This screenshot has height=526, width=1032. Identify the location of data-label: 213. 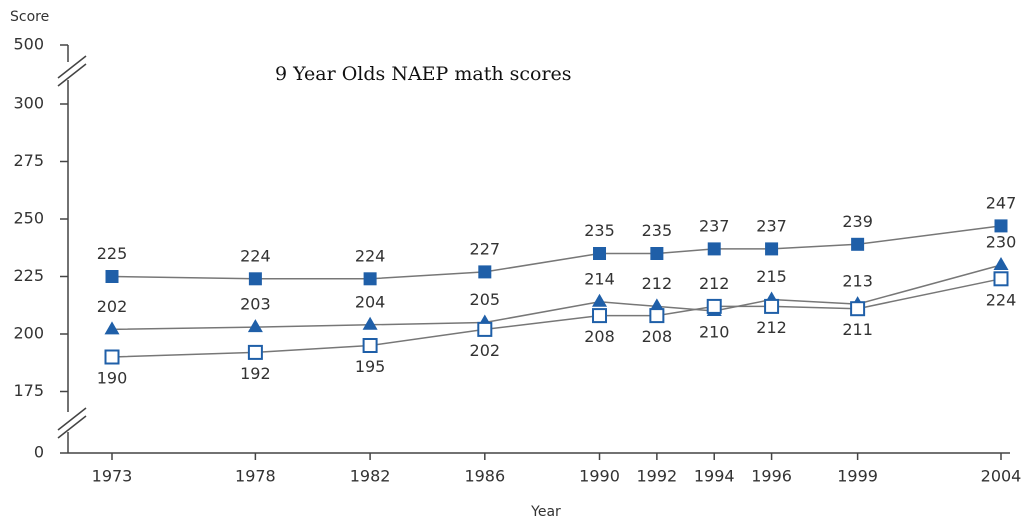
(857, 281).